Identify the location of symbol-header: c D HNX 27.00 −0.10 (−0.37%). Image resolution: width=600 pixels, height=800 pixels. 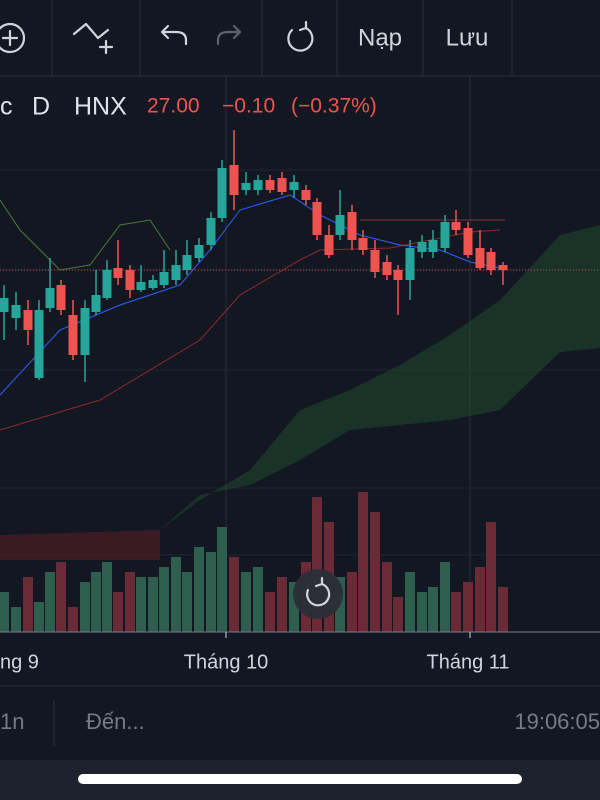
(188, 107).